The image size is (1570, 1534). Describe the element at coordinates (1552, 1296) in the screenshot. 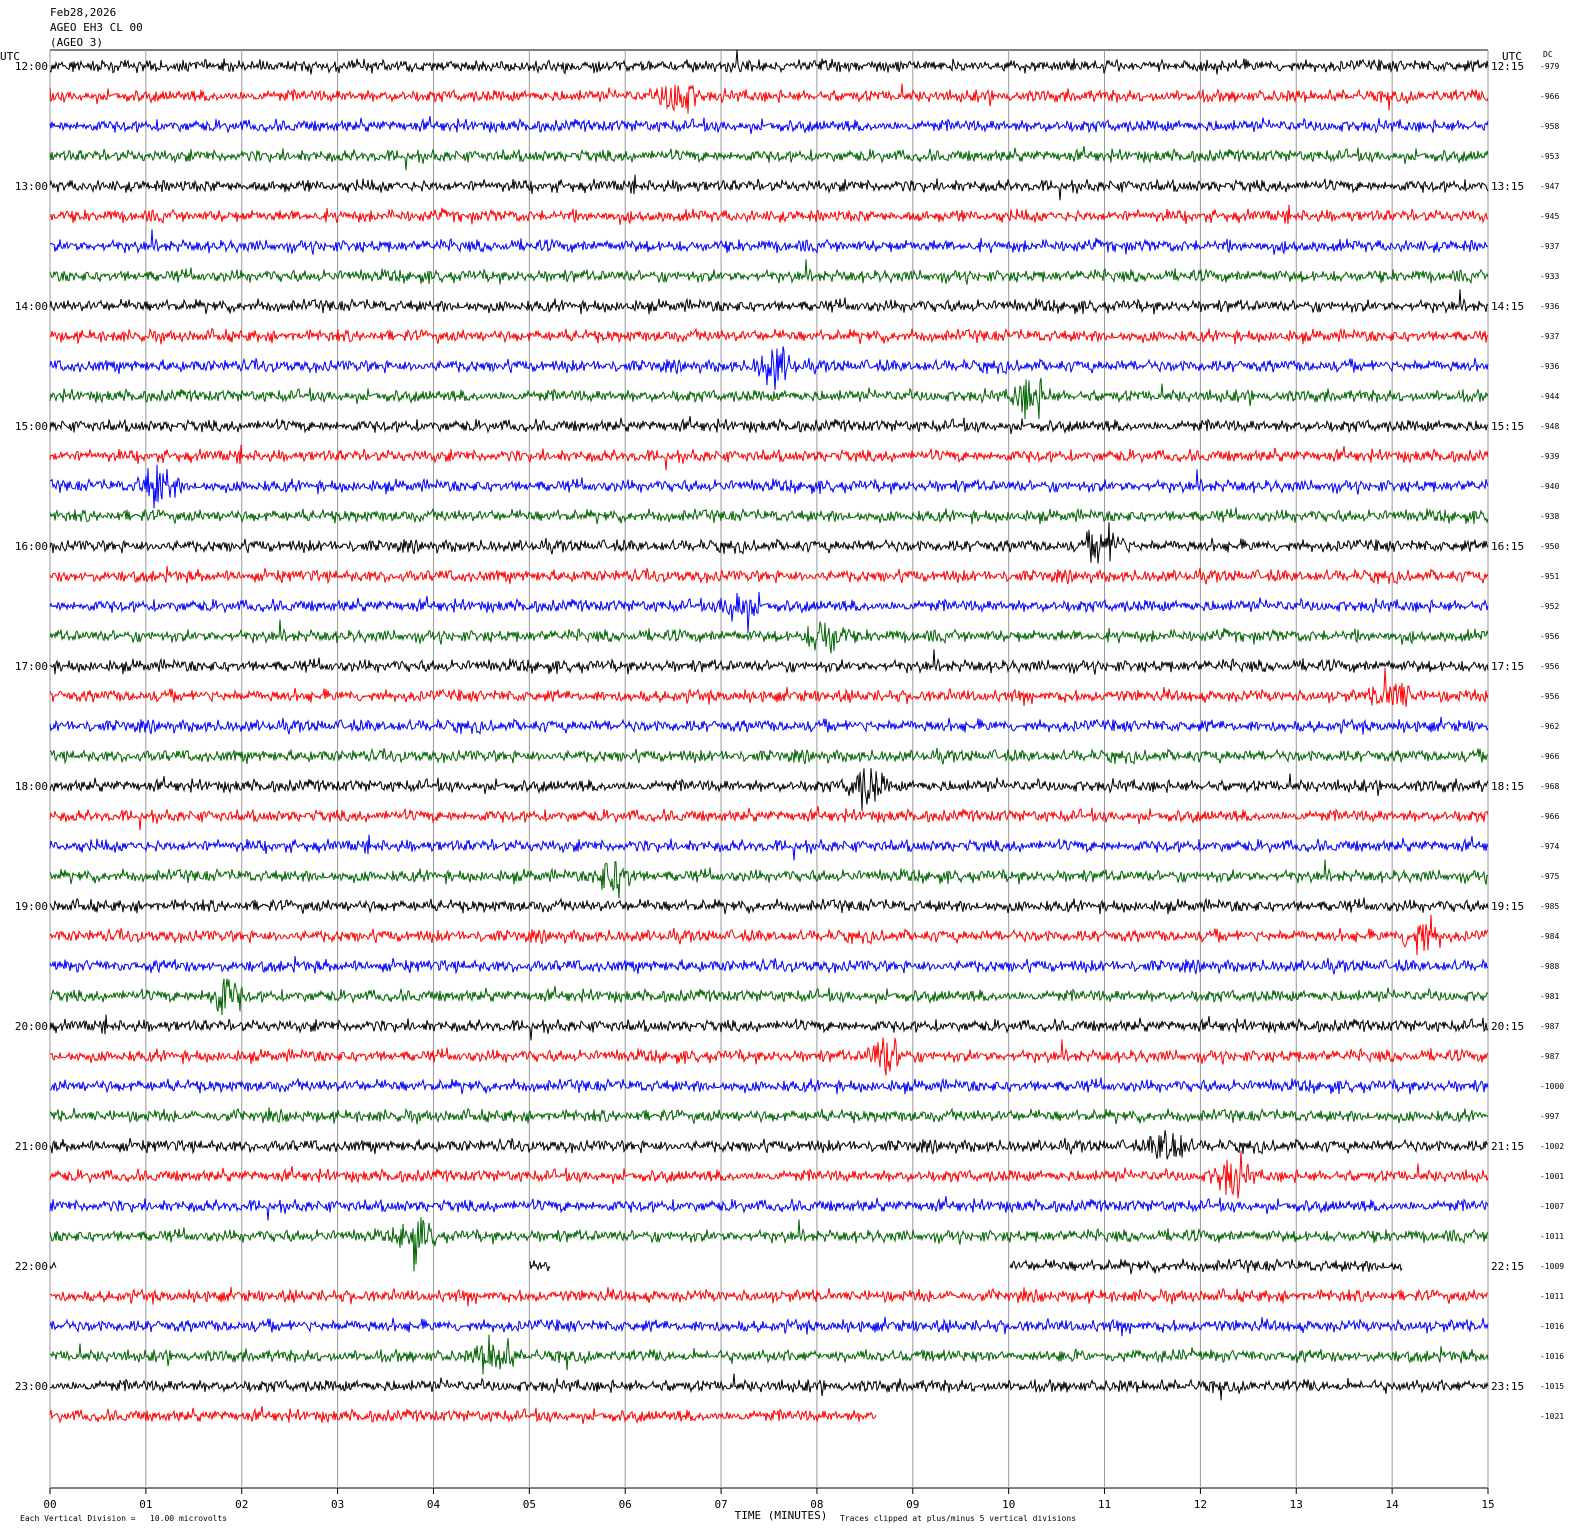

I see `dc-value: -1011` at that location.